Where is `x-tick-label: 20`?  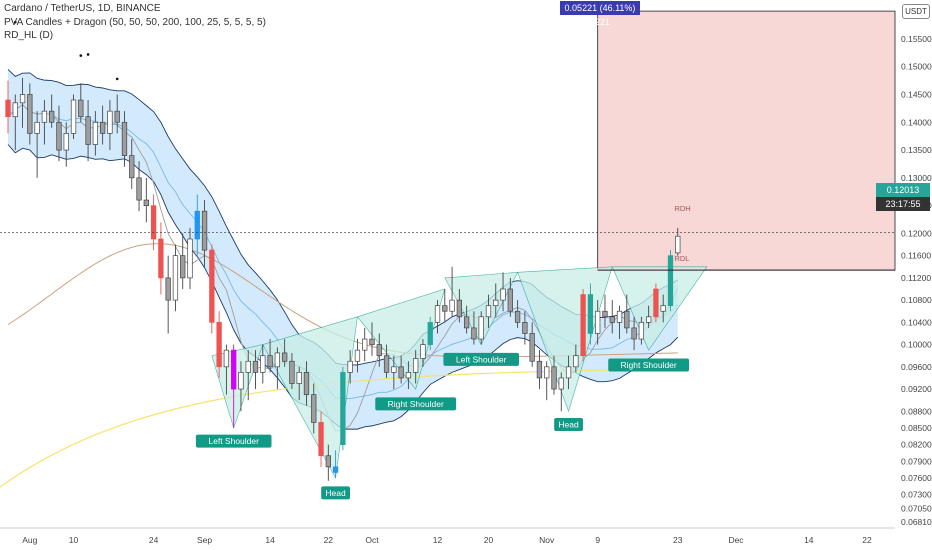
x-tick-label: 20 is located at coordinates (489, 540).